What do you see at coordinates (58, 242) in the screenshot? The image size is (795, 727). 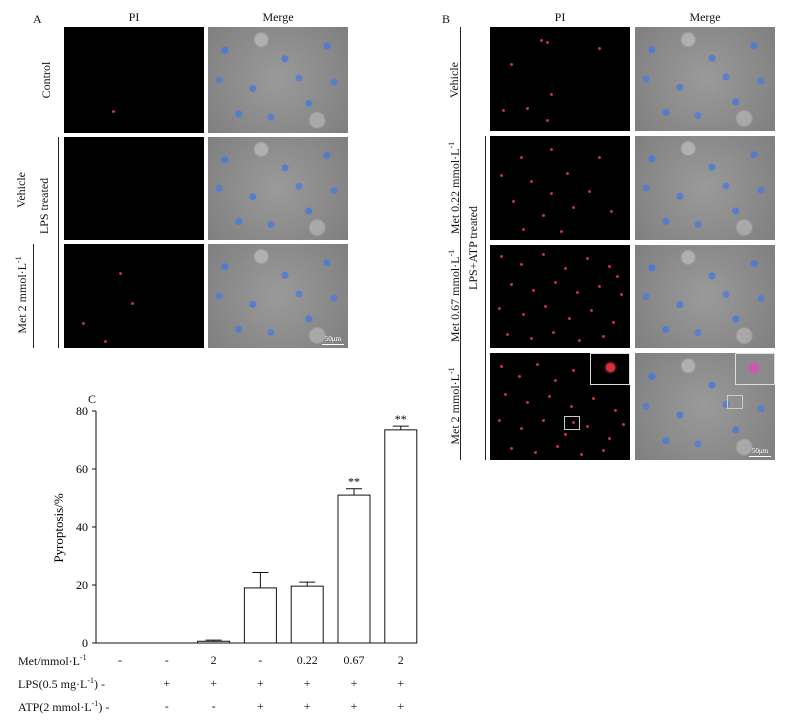 I see `panel-a-group-bracket` at bounding box center [58, 242].